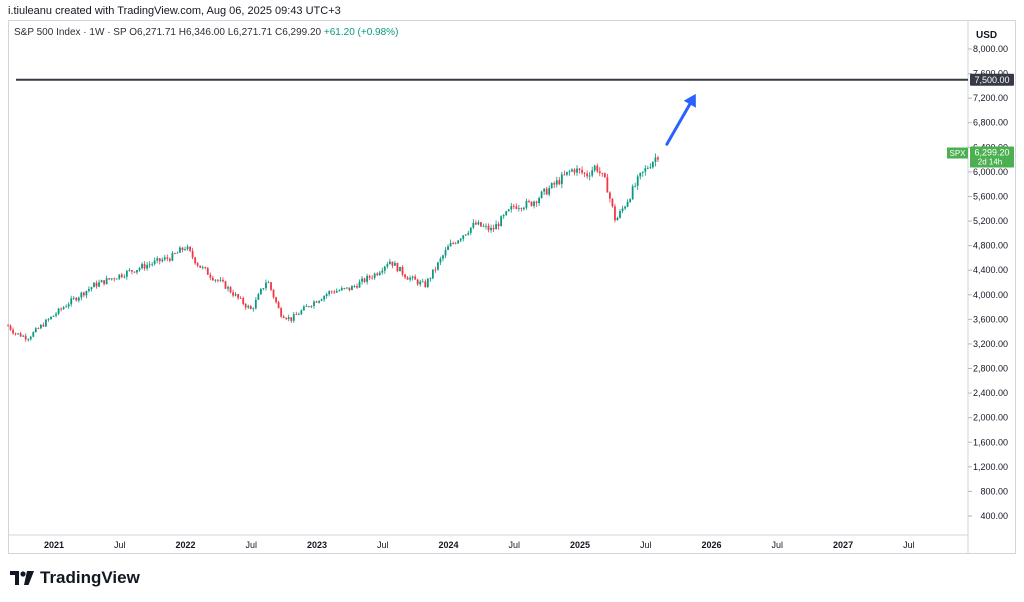  Describe the element at coordinates (54, 545) in the screenshot. I see `x-tick-label: 2021` at that location.